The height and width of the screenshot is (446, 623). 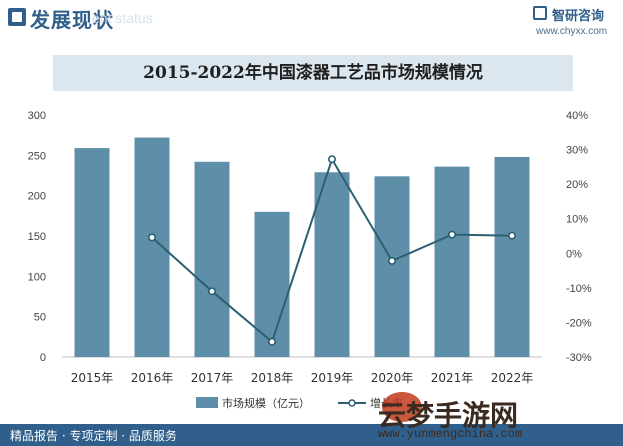 I want to click on section-subtitle: ent status, so click(x=122, y=18).